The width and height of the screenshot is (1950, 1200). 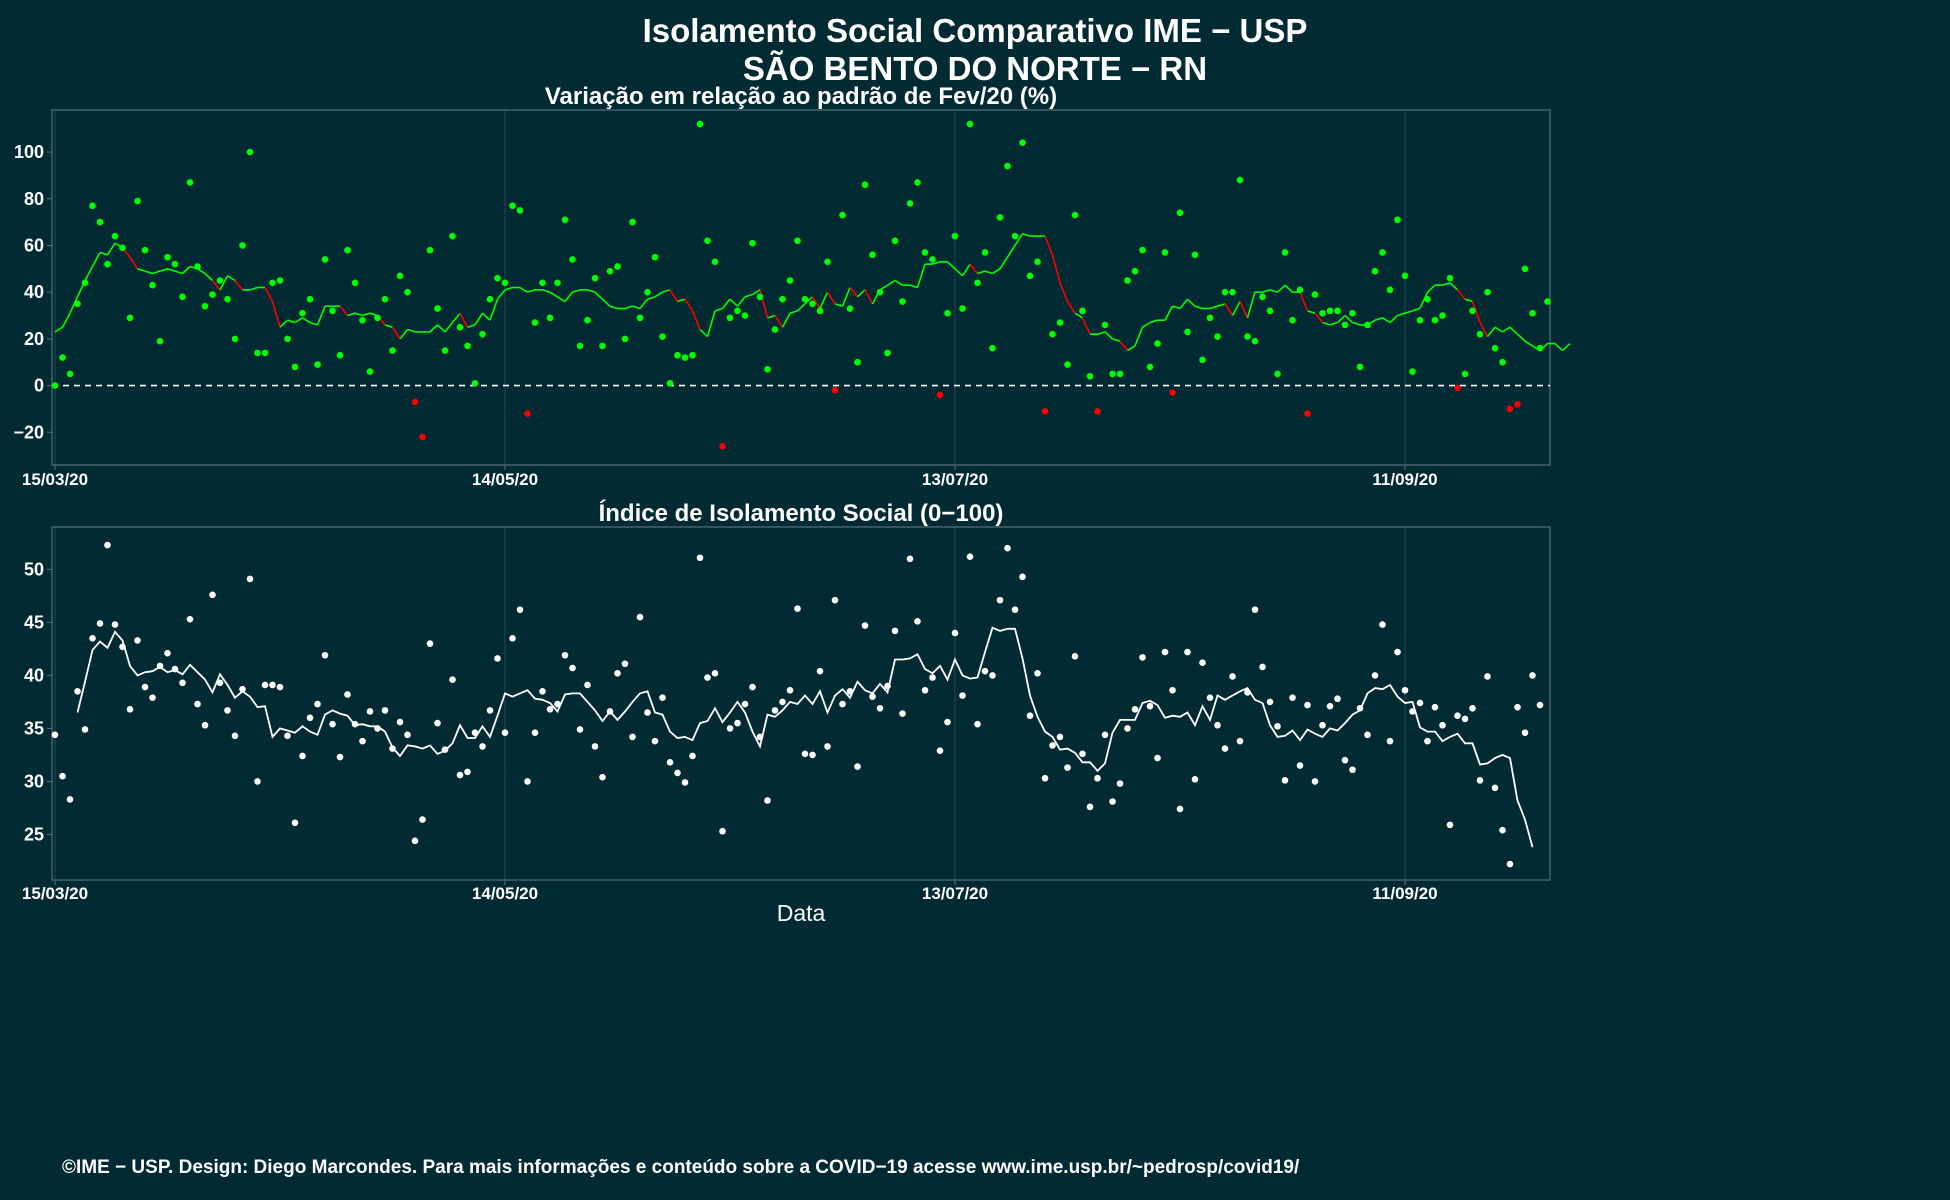 I want to click on y-tick-label: 60, so click(x=34, y=245).